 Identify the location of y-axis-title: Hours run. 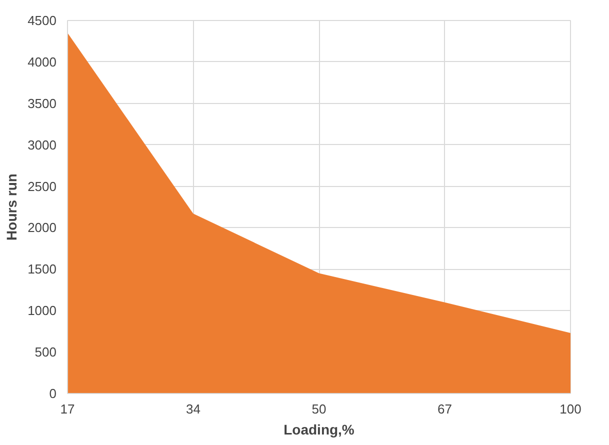
(12, 207).